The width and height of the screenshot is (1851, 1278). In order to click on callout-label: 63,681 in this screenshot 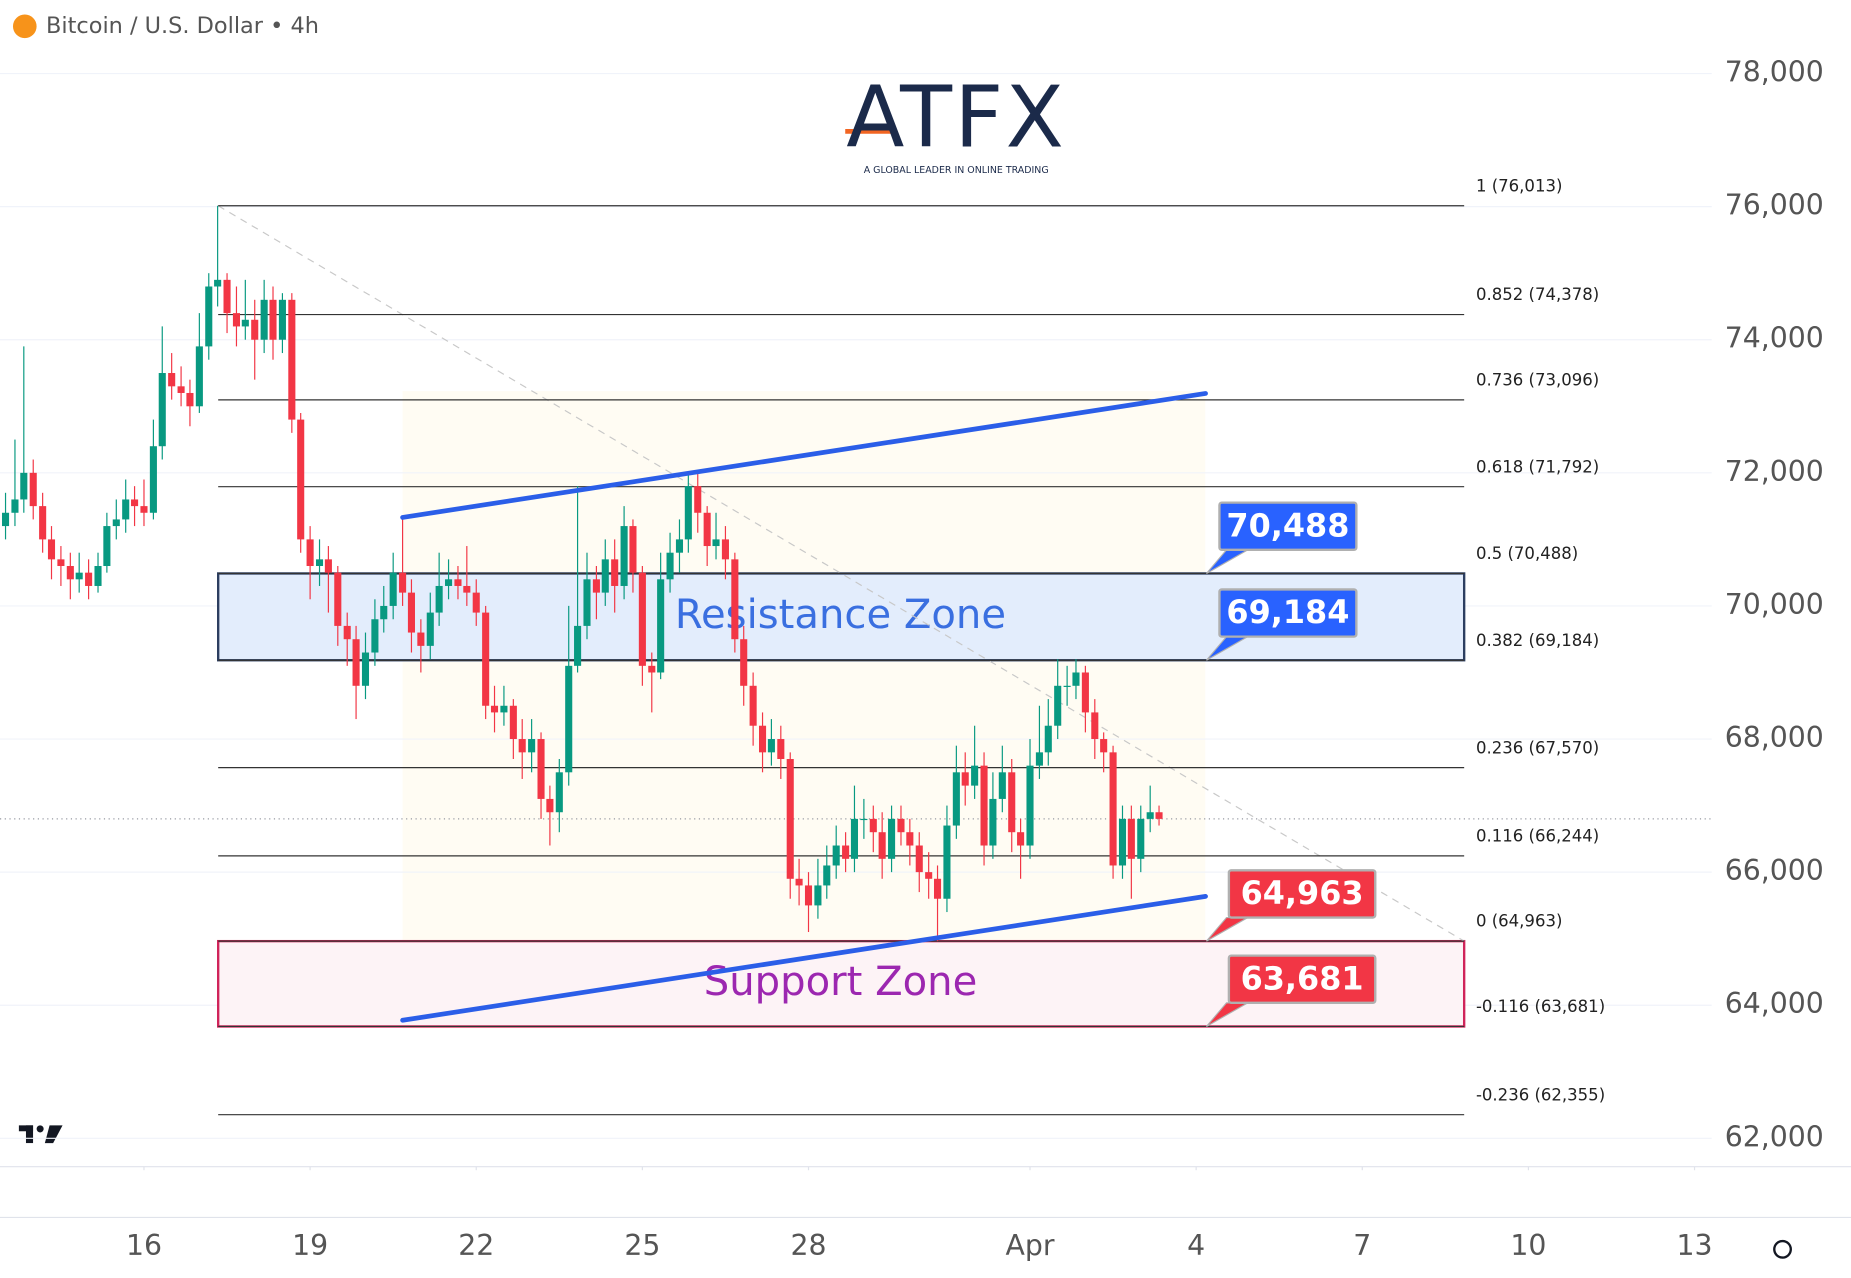, I will do `click(1302, 978)`.